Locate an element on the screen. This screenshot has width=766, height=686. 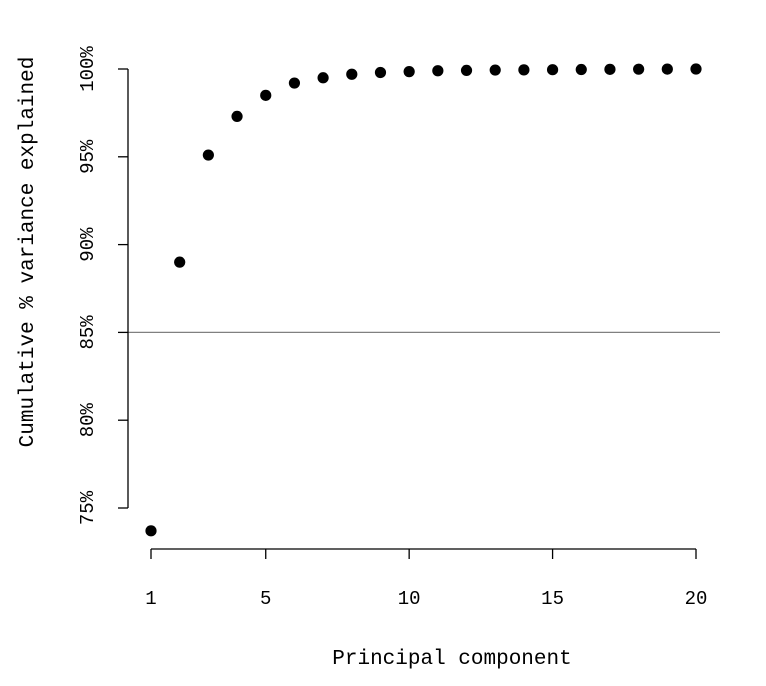
y-tick-label: 90% is located at coordinates (88, 244).